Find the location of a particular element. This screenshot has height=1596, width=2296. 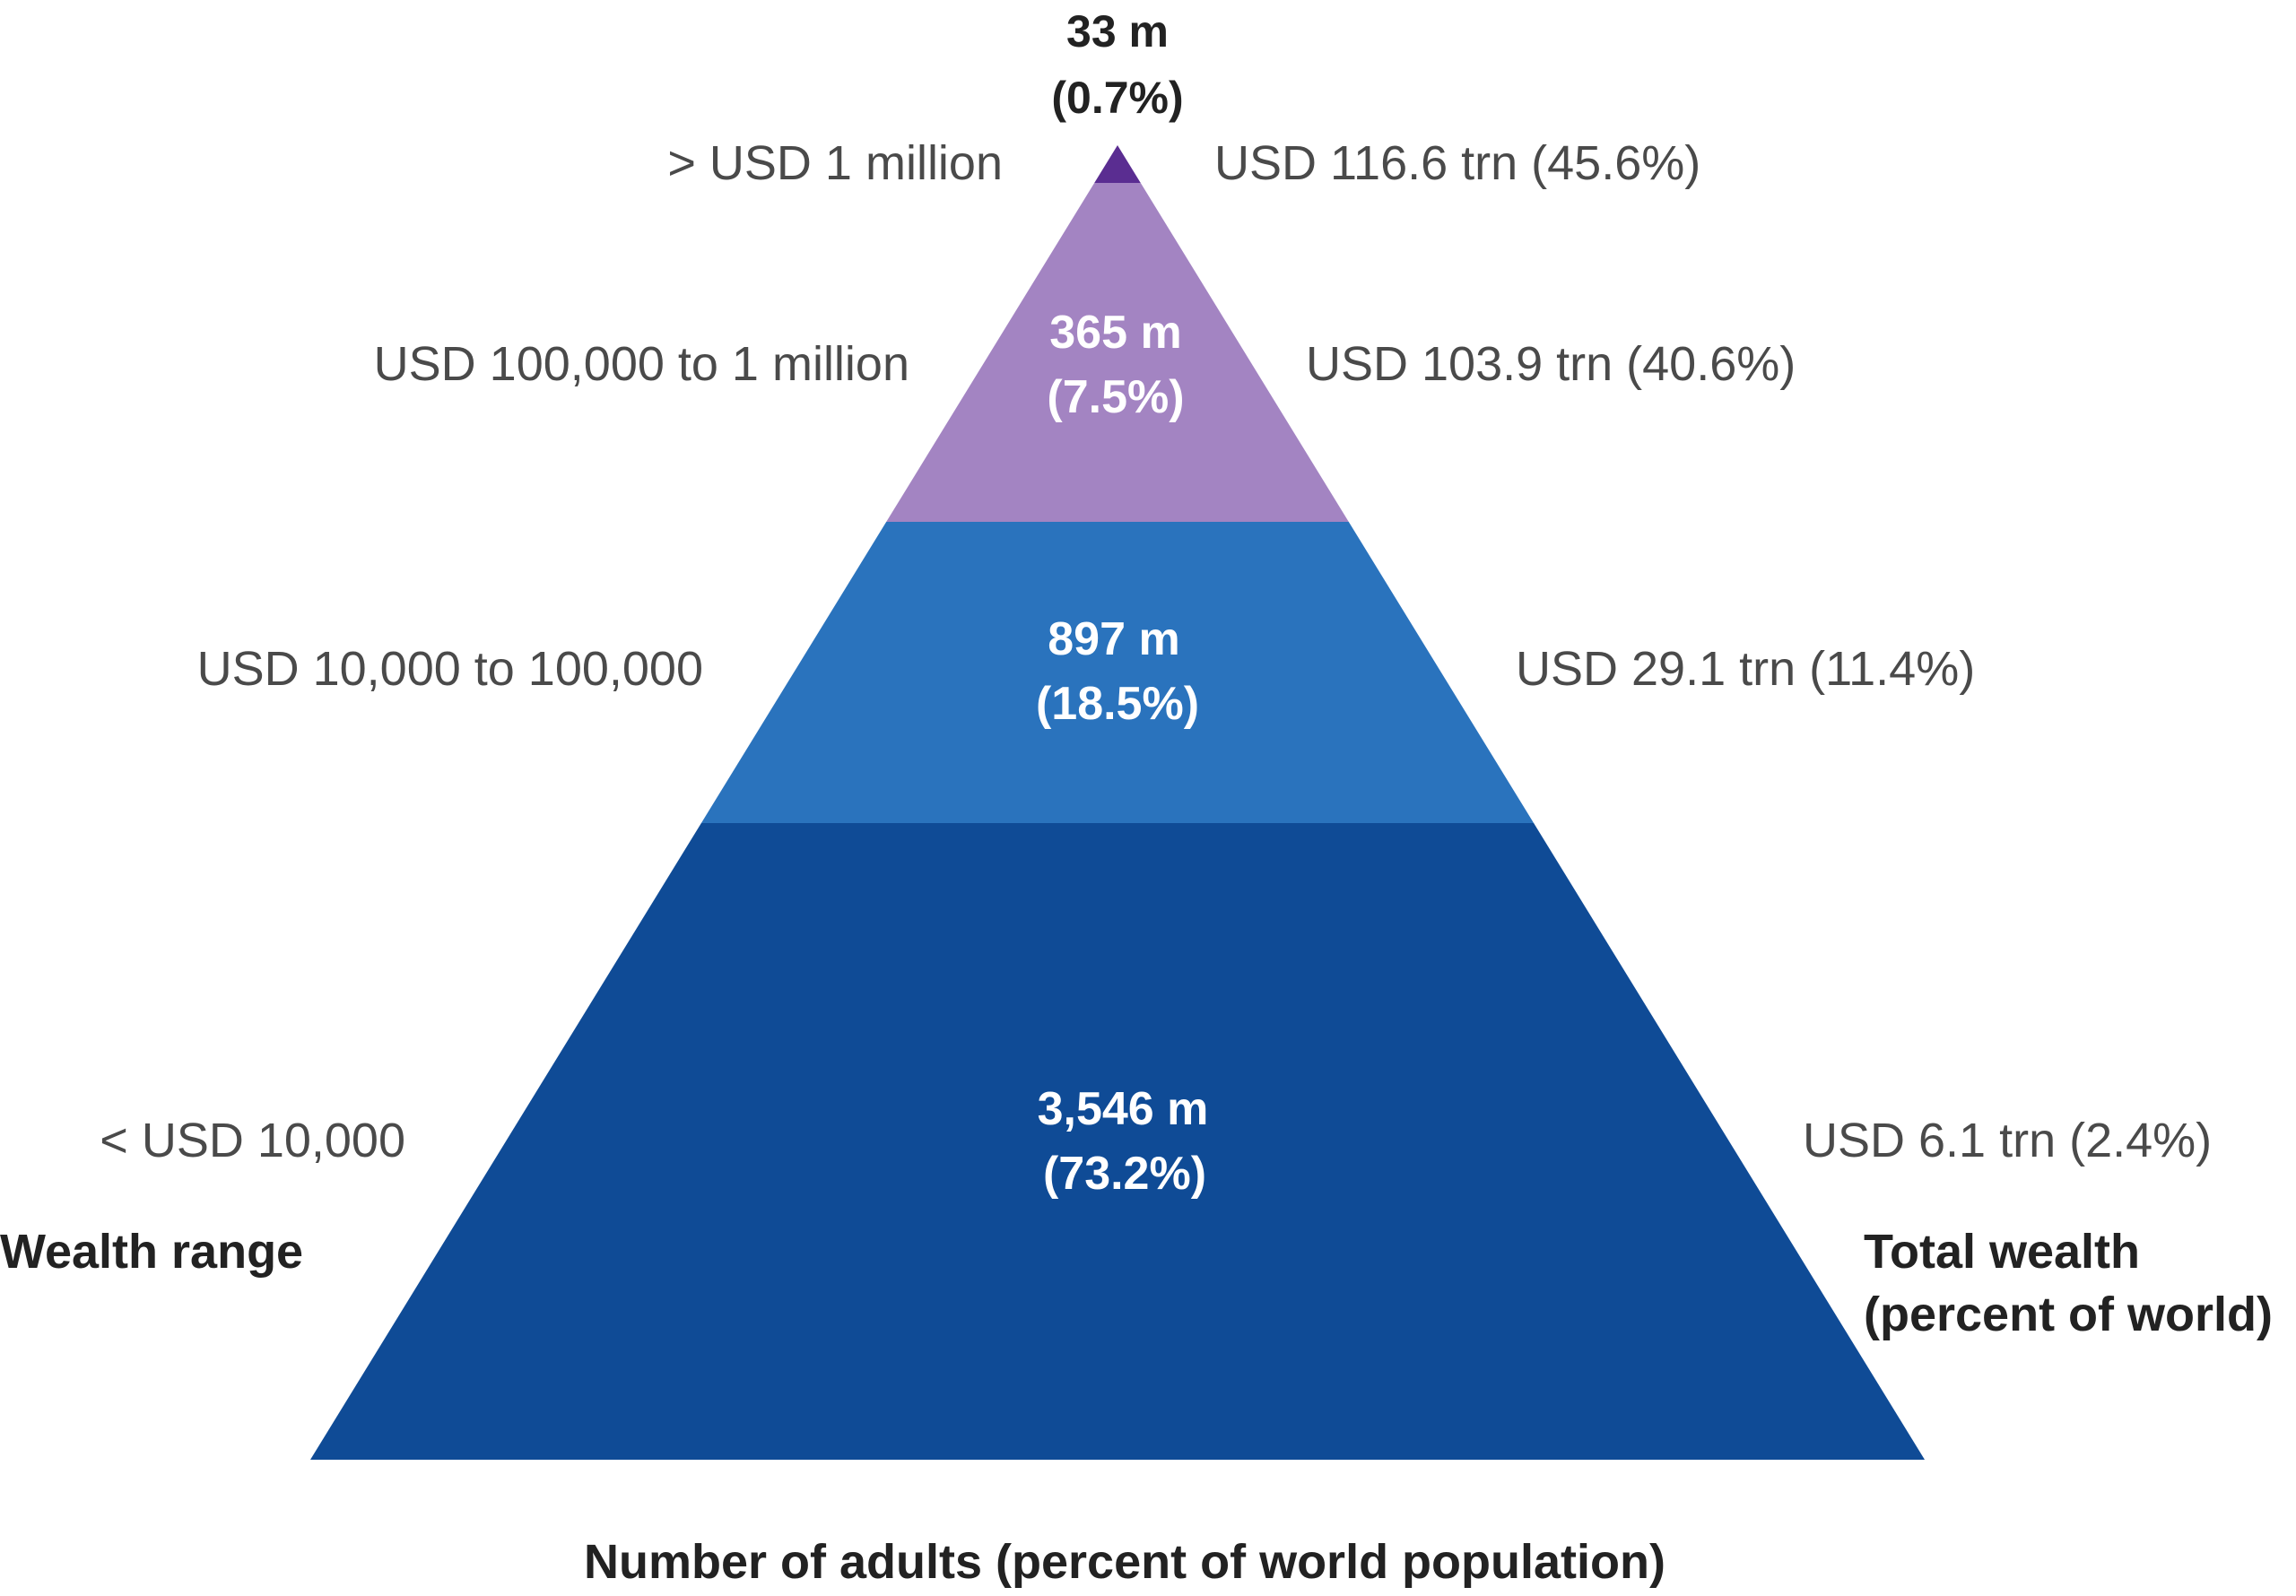

tier-100k-to-1m is located at coordinates (1117, 352).